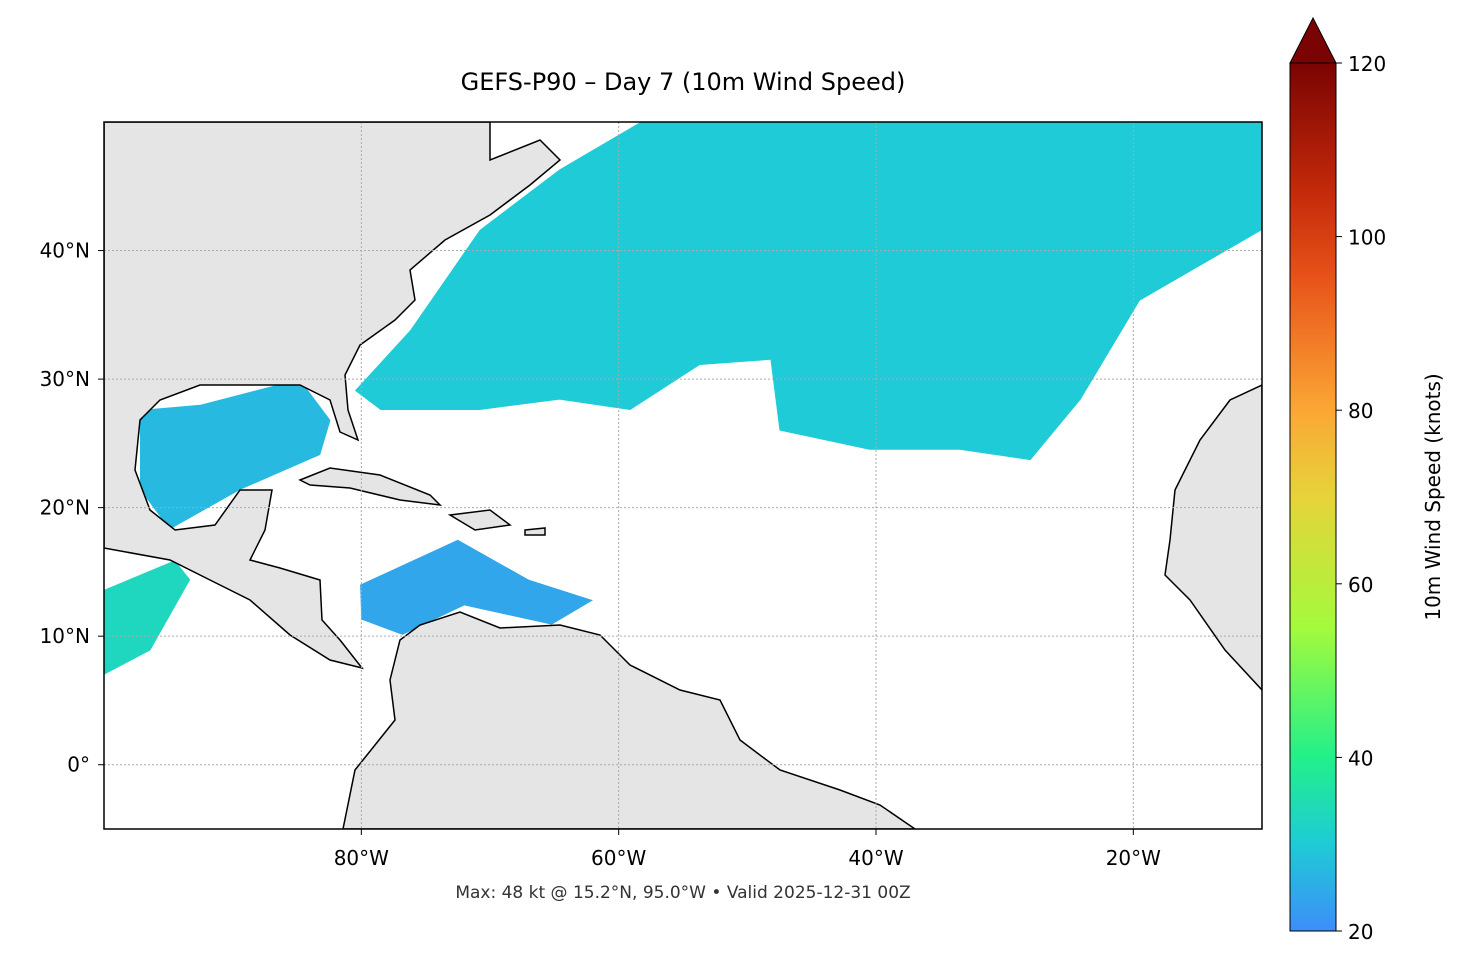 The image size is (1466, 973). Describe the element at coordinates (1433, 496) in the screenshot. I see `colorbar-label: 10m Wind Speed (knots)` at that location.